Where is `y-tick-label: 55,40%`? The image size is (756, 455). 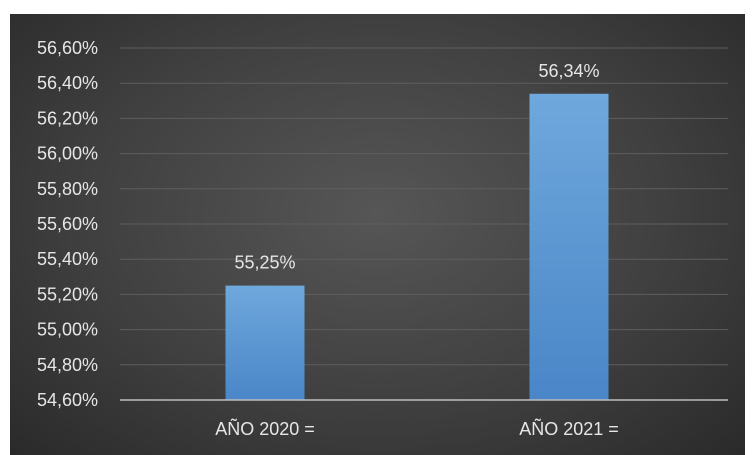 y-tick-label: 55,40% is located at coordinates (67, 259).